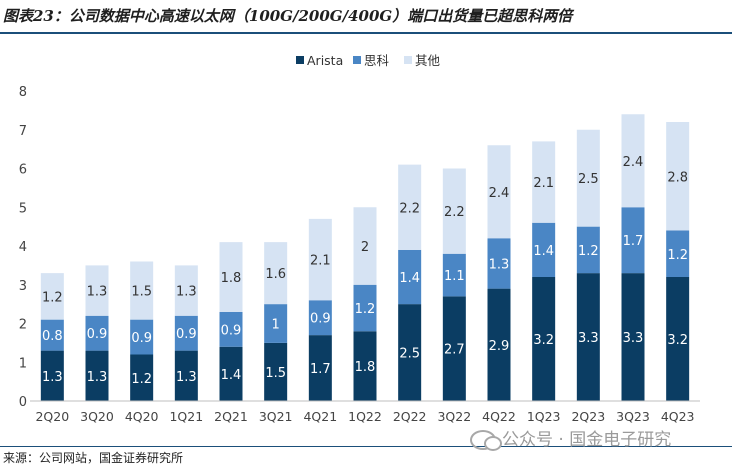 The width and height of the screenshot is (732, 469). I want to click on x-tick-label: 1Q21, so click(186, 416).